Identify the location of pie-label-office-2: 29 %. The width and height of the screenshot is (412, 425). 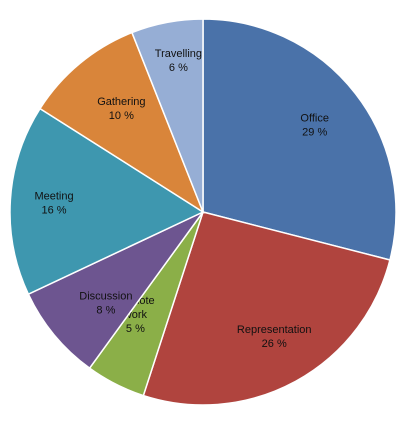
(314, 132).